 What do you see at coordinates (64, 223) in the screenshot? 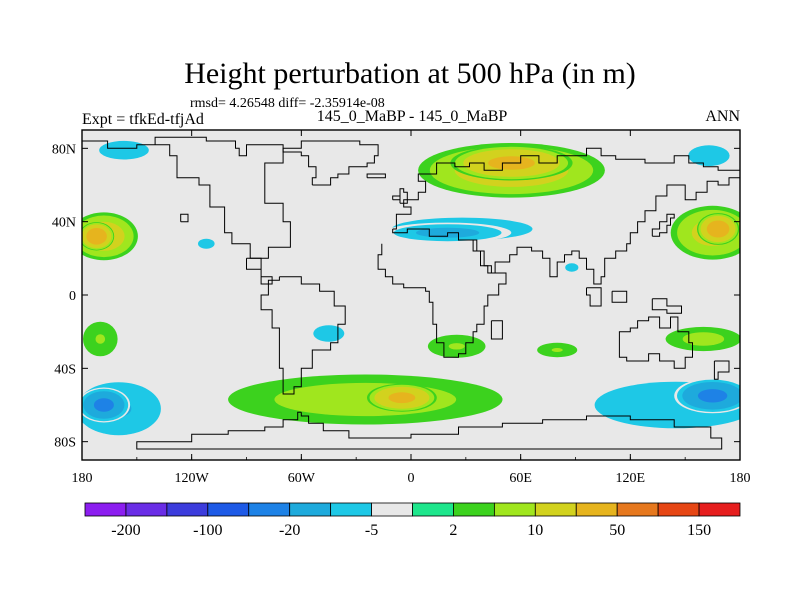
I see `lat-tick-label: 40N` at bounding box center [64, 223].